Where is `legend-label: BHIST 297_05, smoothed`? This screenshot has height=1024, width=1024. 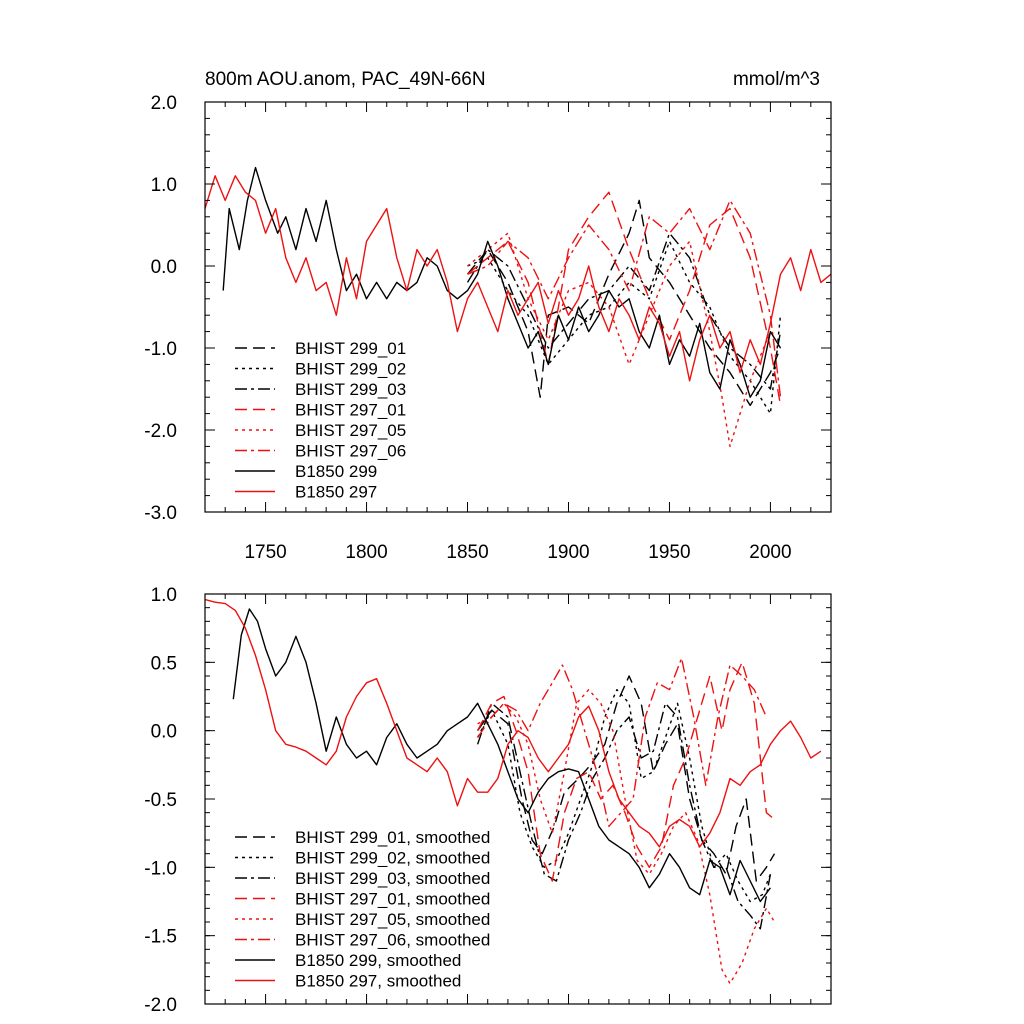 legend-label: BHIST 297_05, smoothed is located at coordinates (392, 919).